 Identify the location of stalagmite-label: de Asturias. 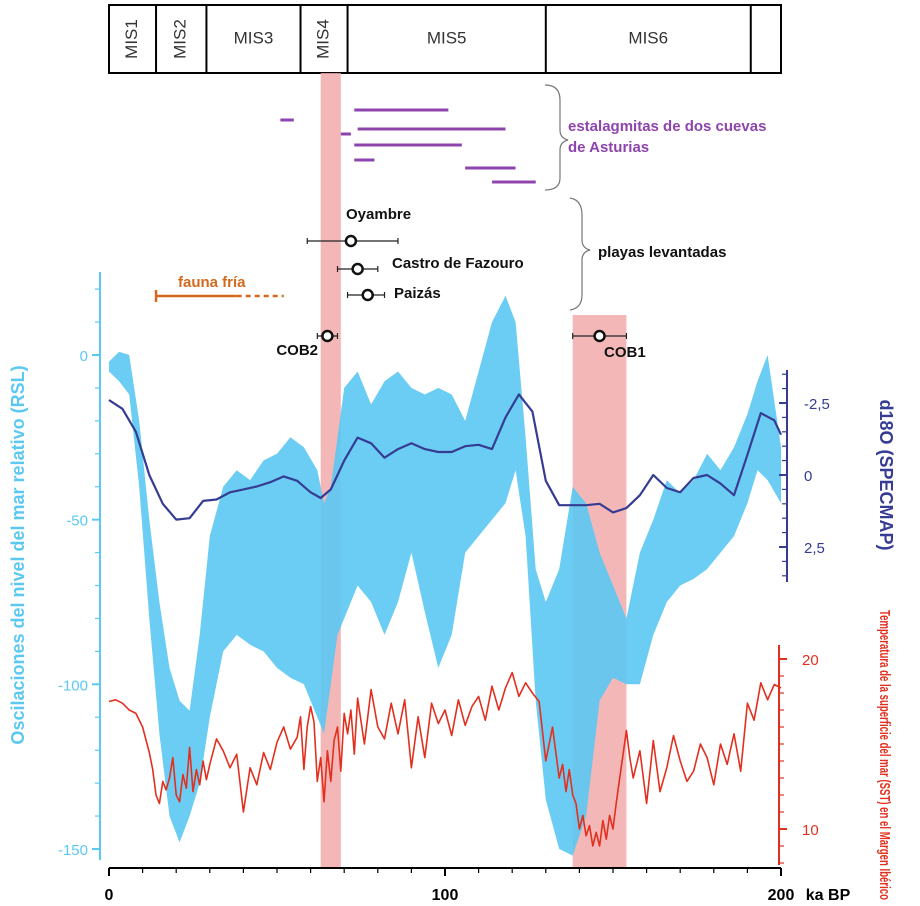
(608, 147).